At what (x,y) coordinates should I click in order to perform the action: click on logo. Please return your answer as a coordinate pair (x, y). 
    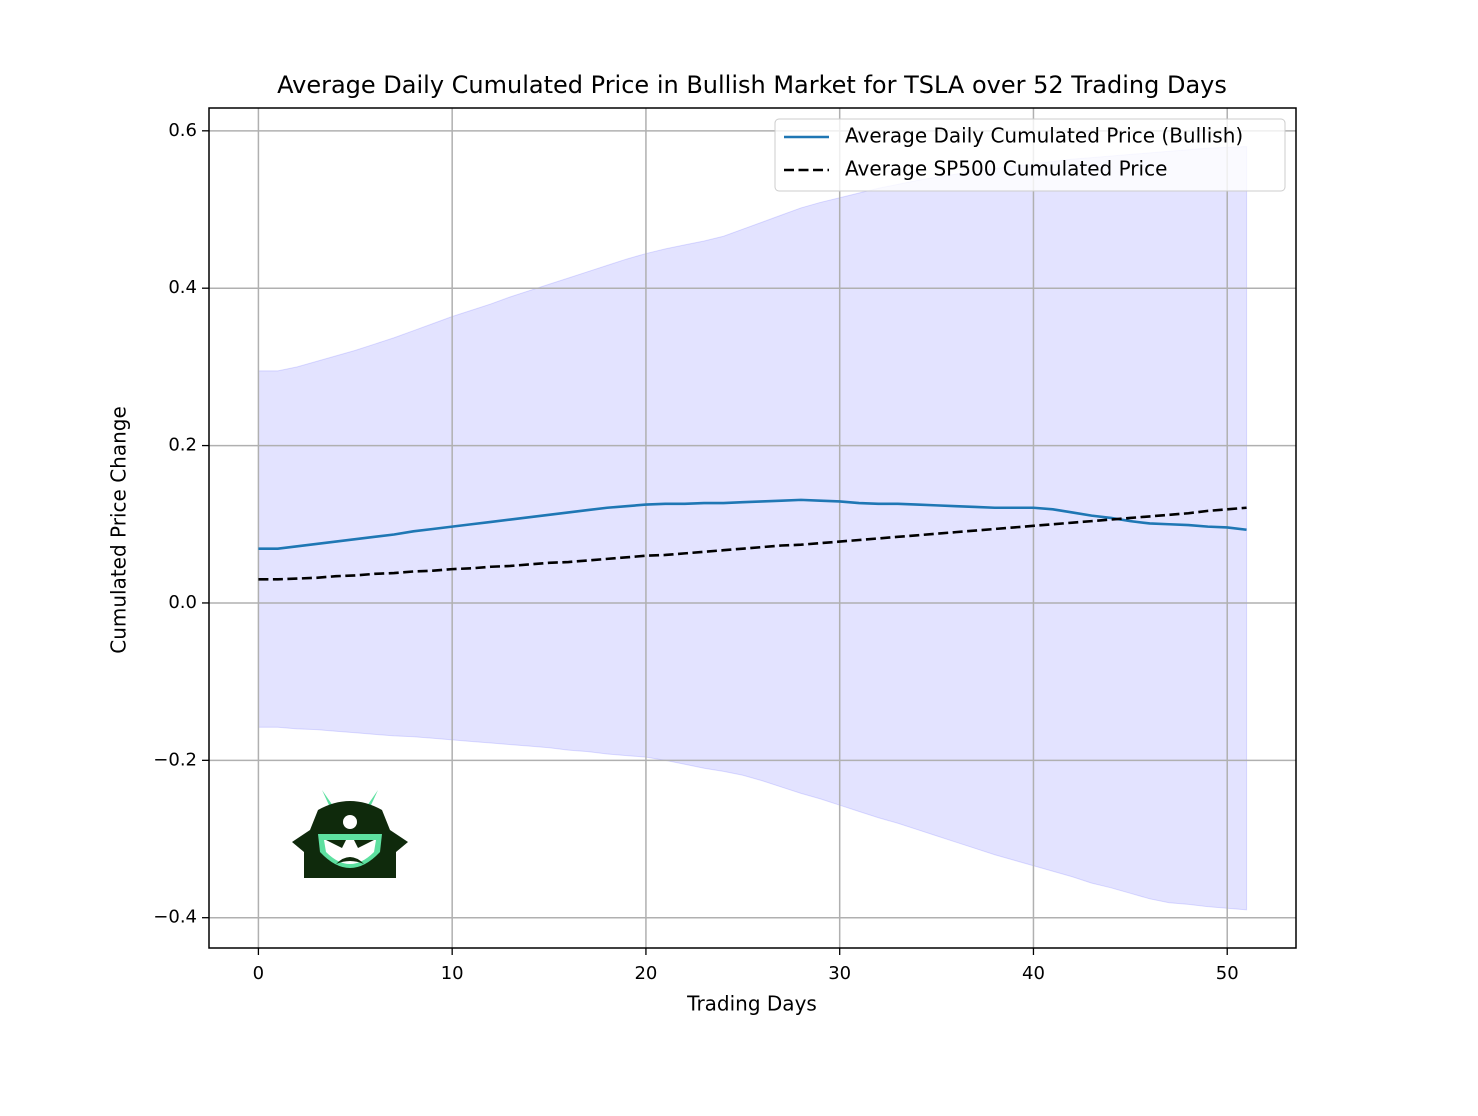
    Looking at the image, I should click on (350, 834).